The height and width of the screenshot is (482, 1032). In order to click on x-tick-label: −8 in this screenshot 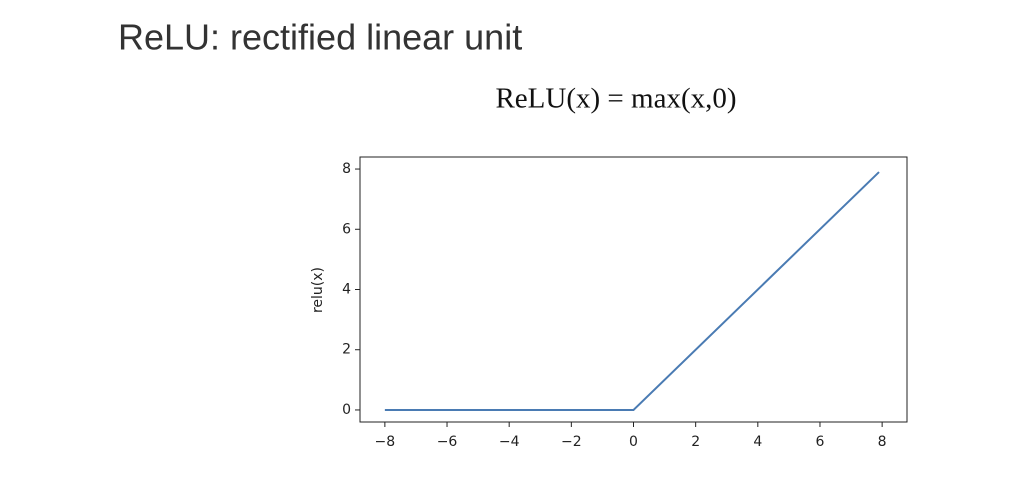, I will do `click(385, 442)`.